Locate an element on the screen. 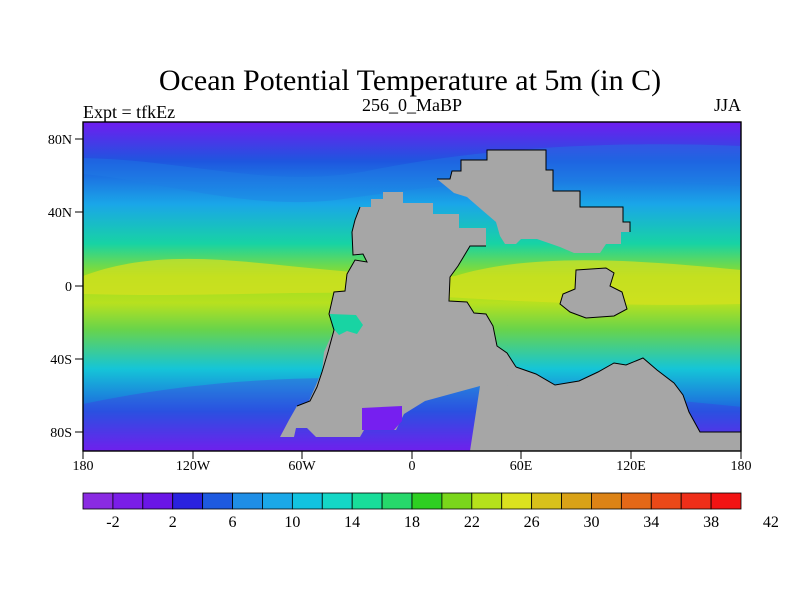 Image resolution: width=800 pixels, height=600 pixels. x-tick-label: 60E is located at coordinates (521, 466).